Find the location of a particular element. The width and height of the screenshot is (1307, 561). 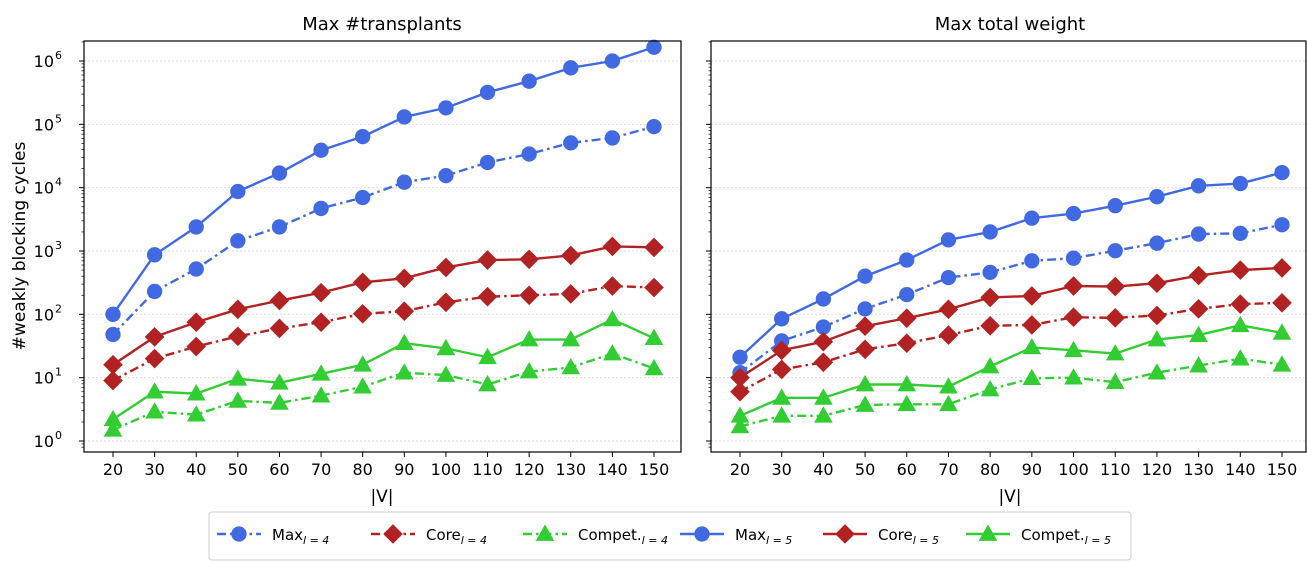

legend-label-core_l5: Corel = 5 is located at coordinates (908, 536).